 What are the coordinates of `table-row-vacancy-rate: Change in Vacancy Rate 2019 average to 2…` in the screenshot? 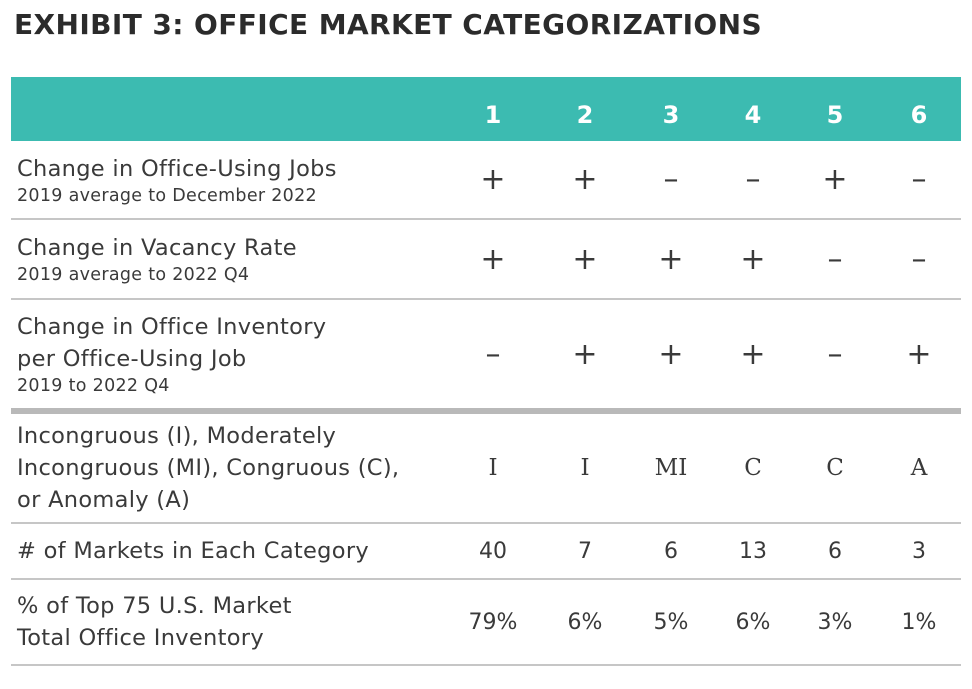 It's located at (486, 259).